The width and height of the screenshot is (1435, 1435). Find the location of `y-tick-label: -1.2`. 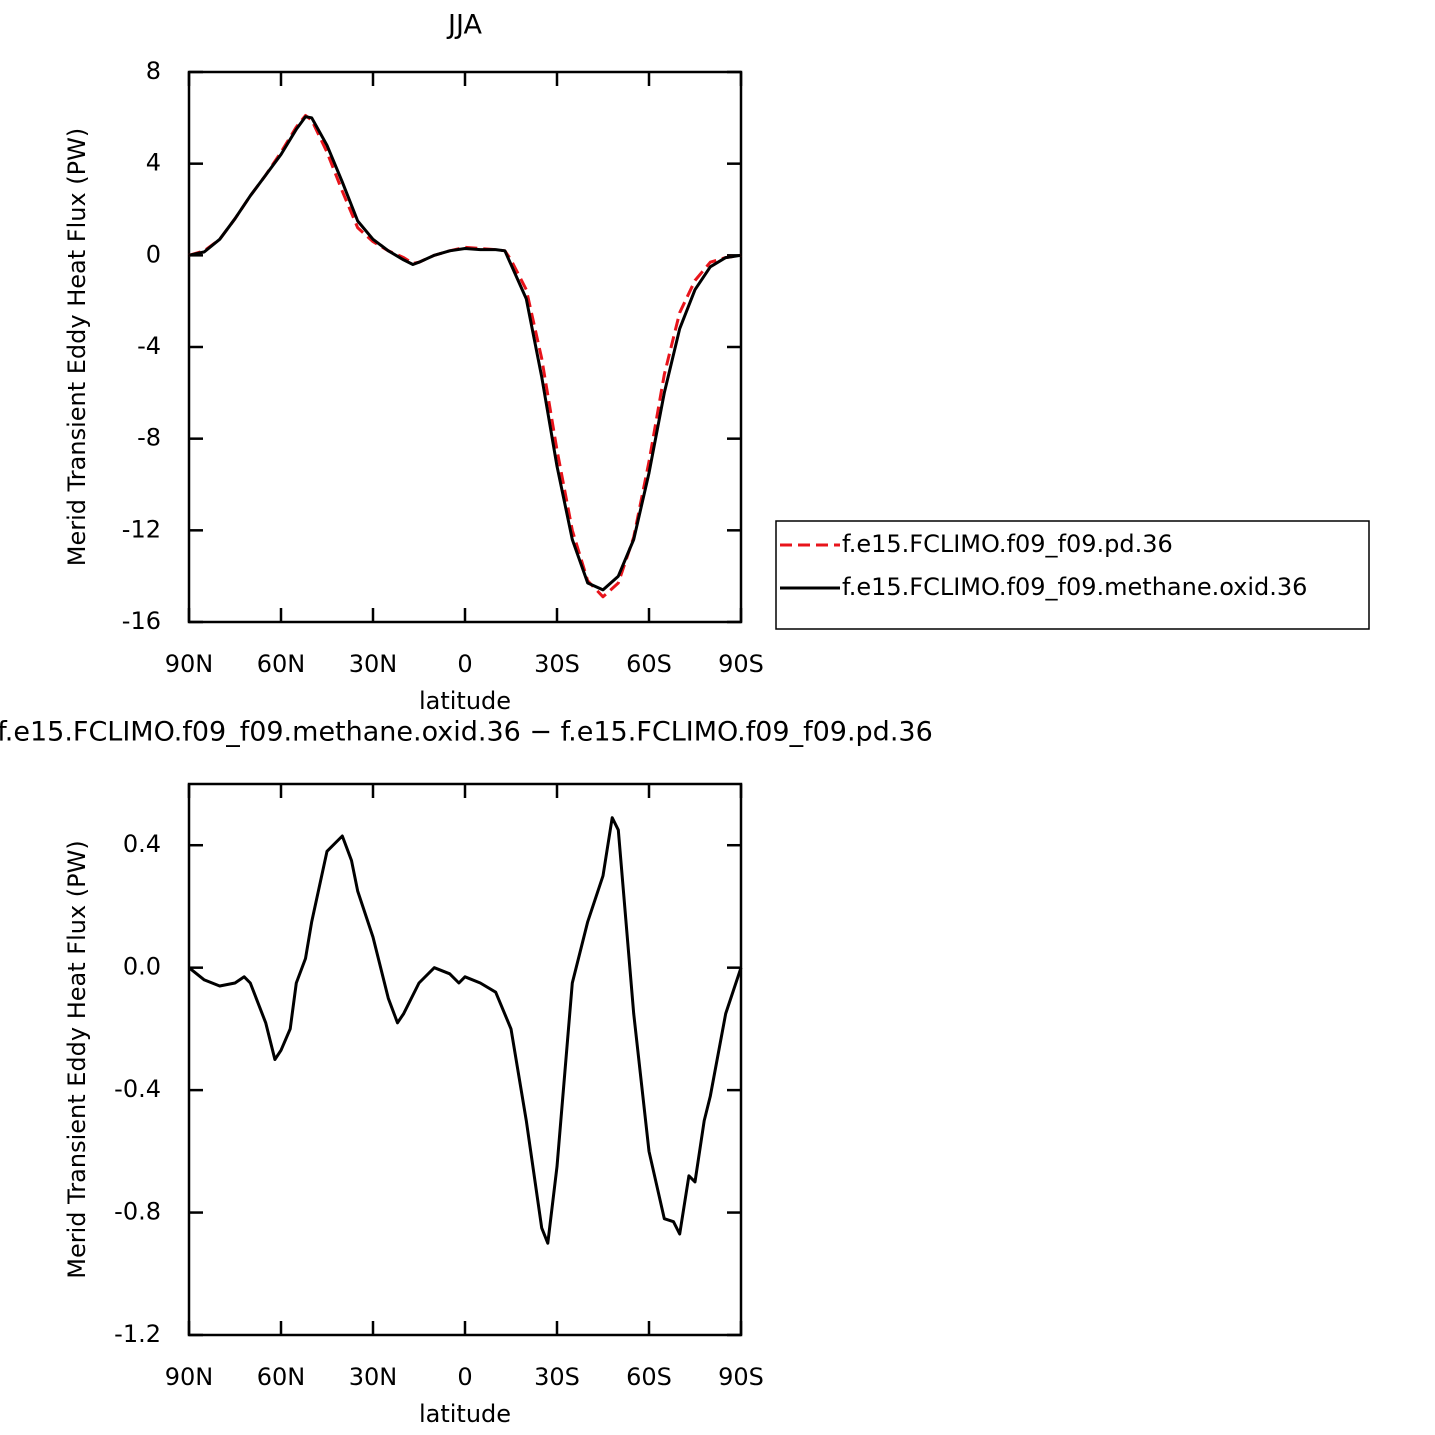

y-tick-label: -1.2 is located at coordinates (137, 1334).